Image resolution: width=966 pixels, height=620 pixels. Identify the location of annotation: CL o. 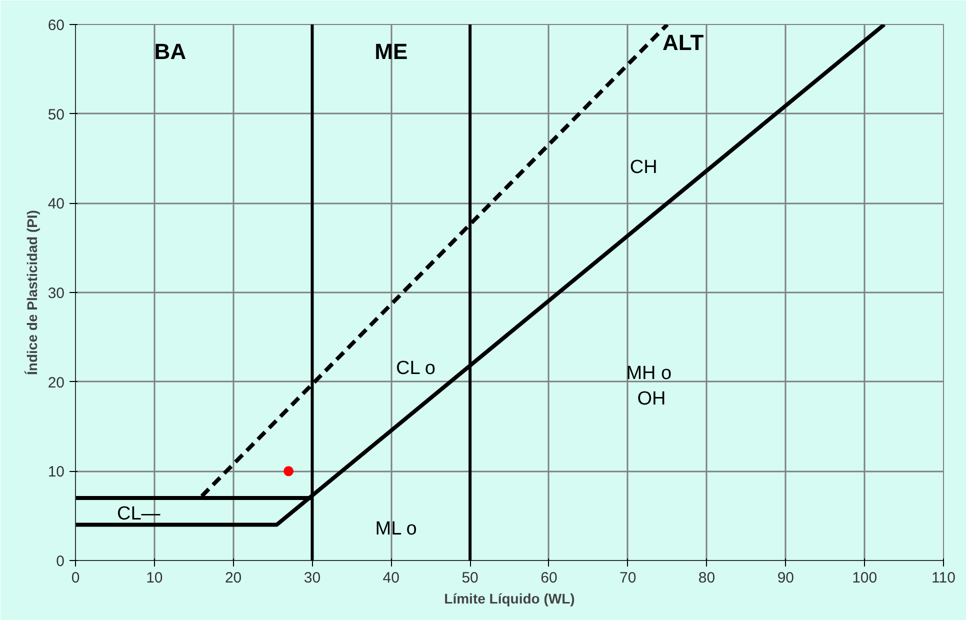
(416, 368).